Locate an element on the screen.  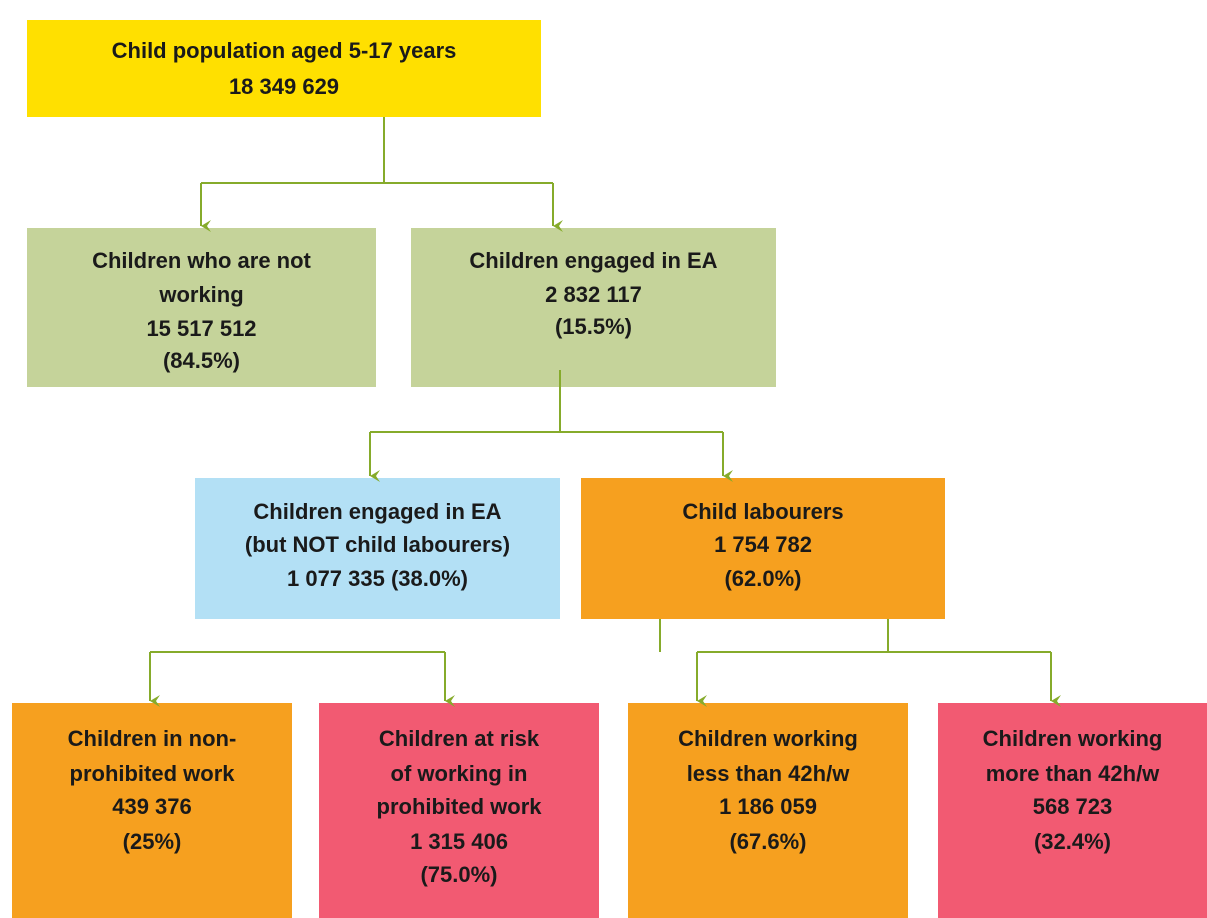
node-label: (67.6%) is located at coordinates (767, 841).